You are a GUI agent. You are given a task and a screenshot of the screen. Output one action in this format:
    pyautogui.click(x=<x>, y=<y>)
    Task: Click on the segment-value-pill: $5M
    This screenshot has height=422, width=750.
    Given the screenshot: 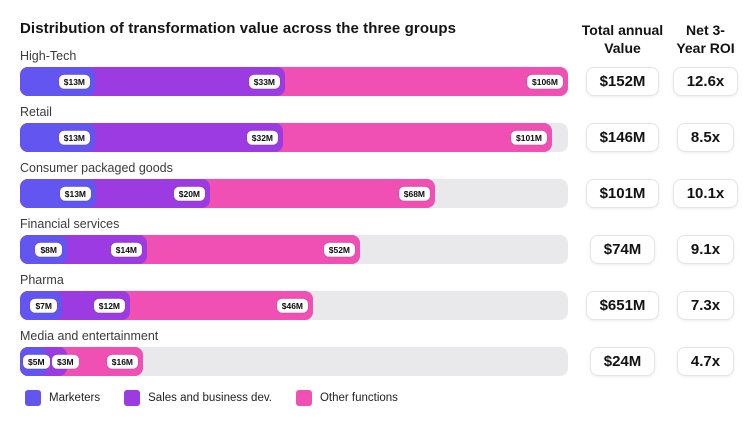 What is the action you would take?
    pyautogui.click(x=36, y=361)
    